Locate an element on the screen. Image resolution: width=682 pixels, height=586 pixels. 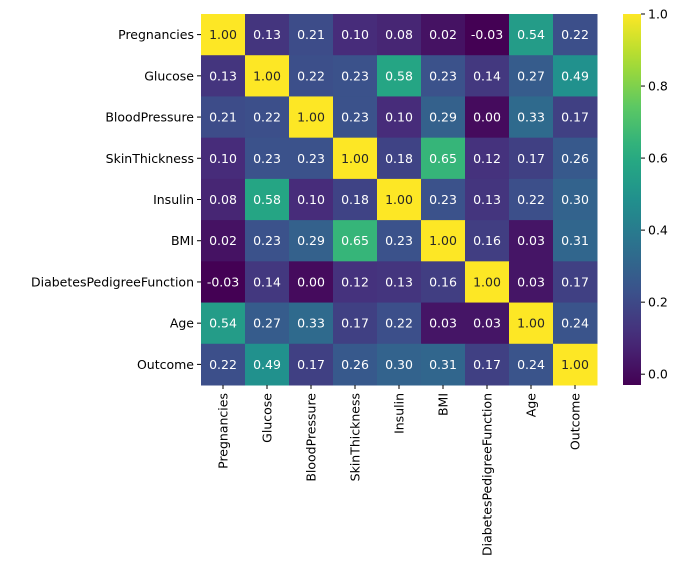
cell-value-label: 0.31 is located at coordinates (443, 364).